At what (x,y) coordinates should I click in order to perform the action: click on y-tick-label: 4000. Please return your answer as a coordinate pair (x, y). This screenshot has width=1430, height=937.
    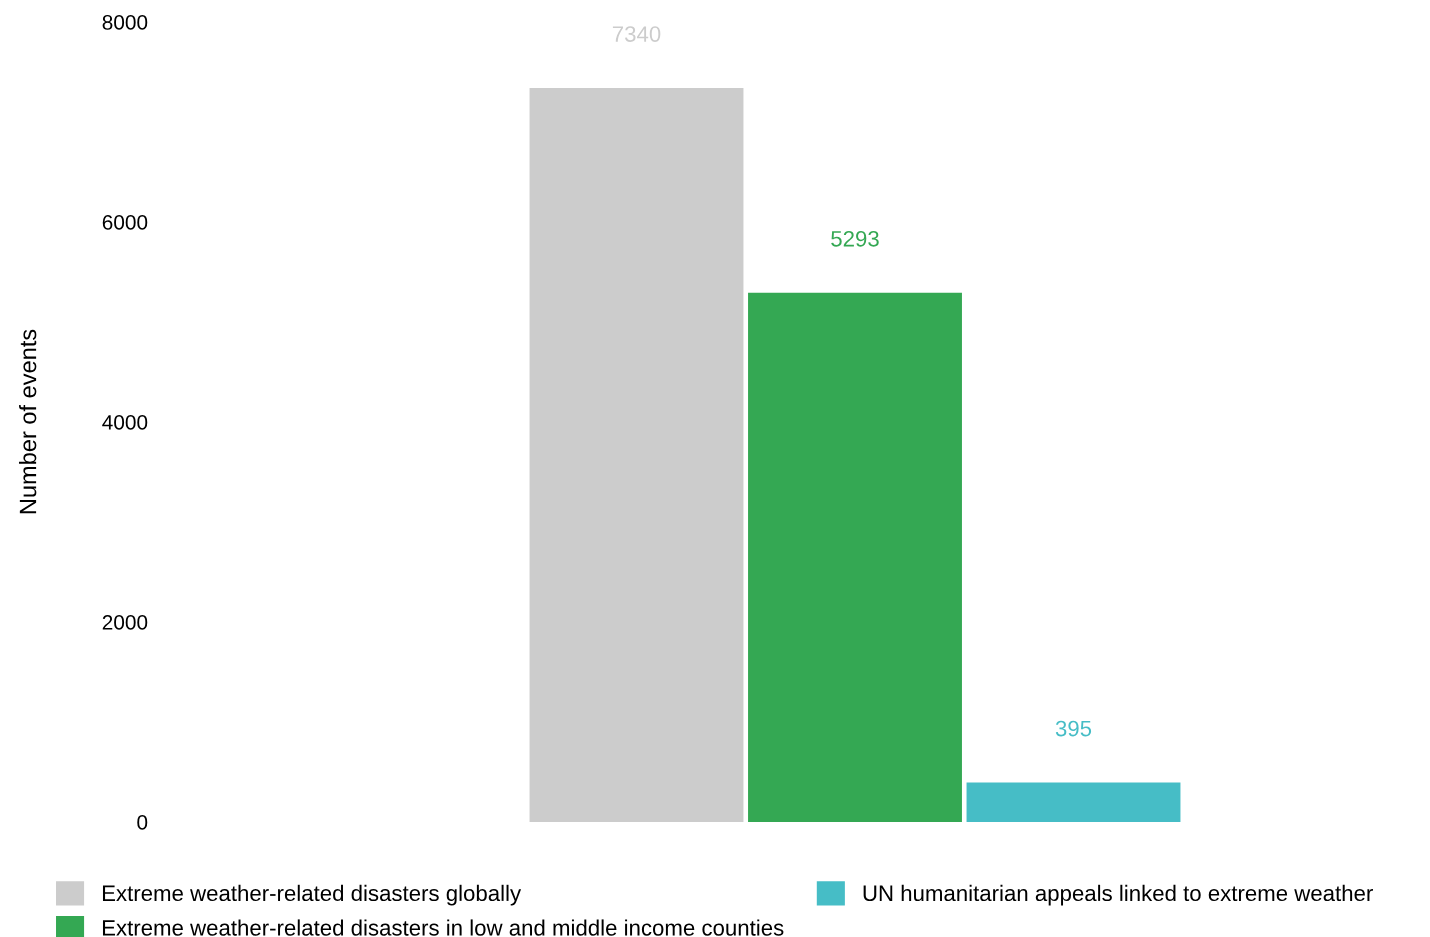
    Looking at the image, I should click on (125, 422).